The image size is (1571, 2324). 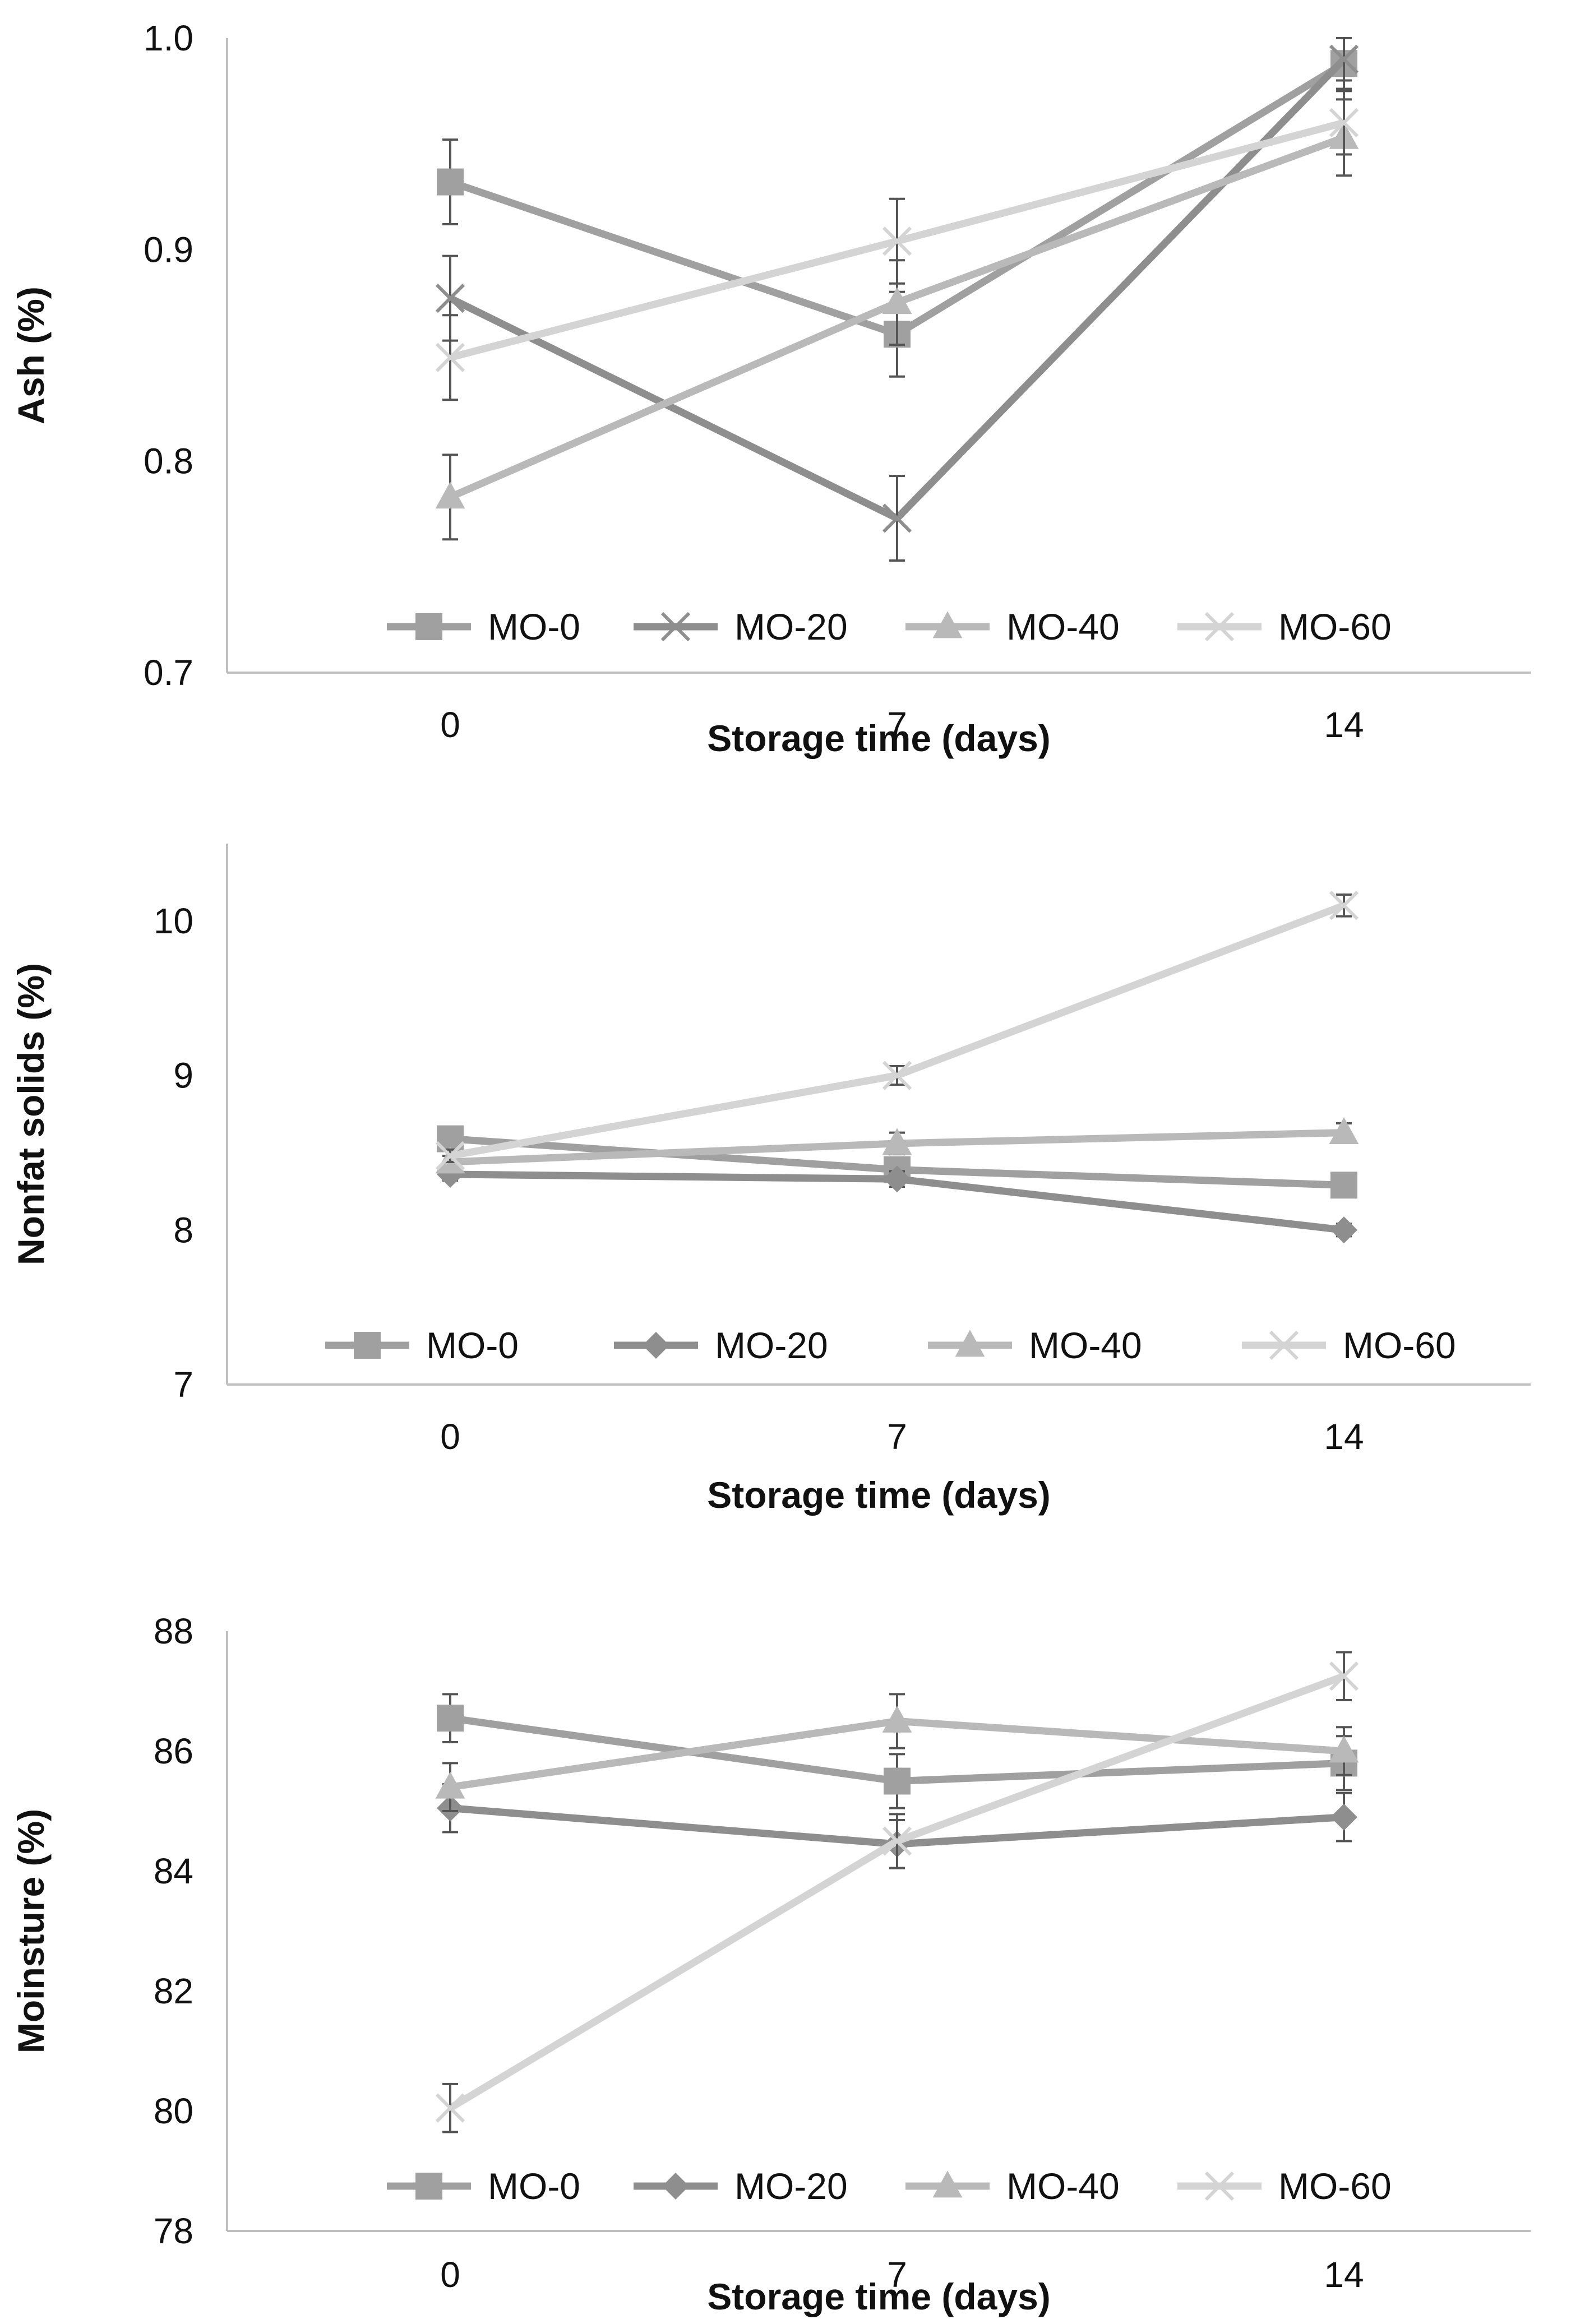 What do you see at coordinates (31, 1114) in the screenshot?
I see `y-axis-title: Nonfat solids (%)` at bounding box center [31, 1114].